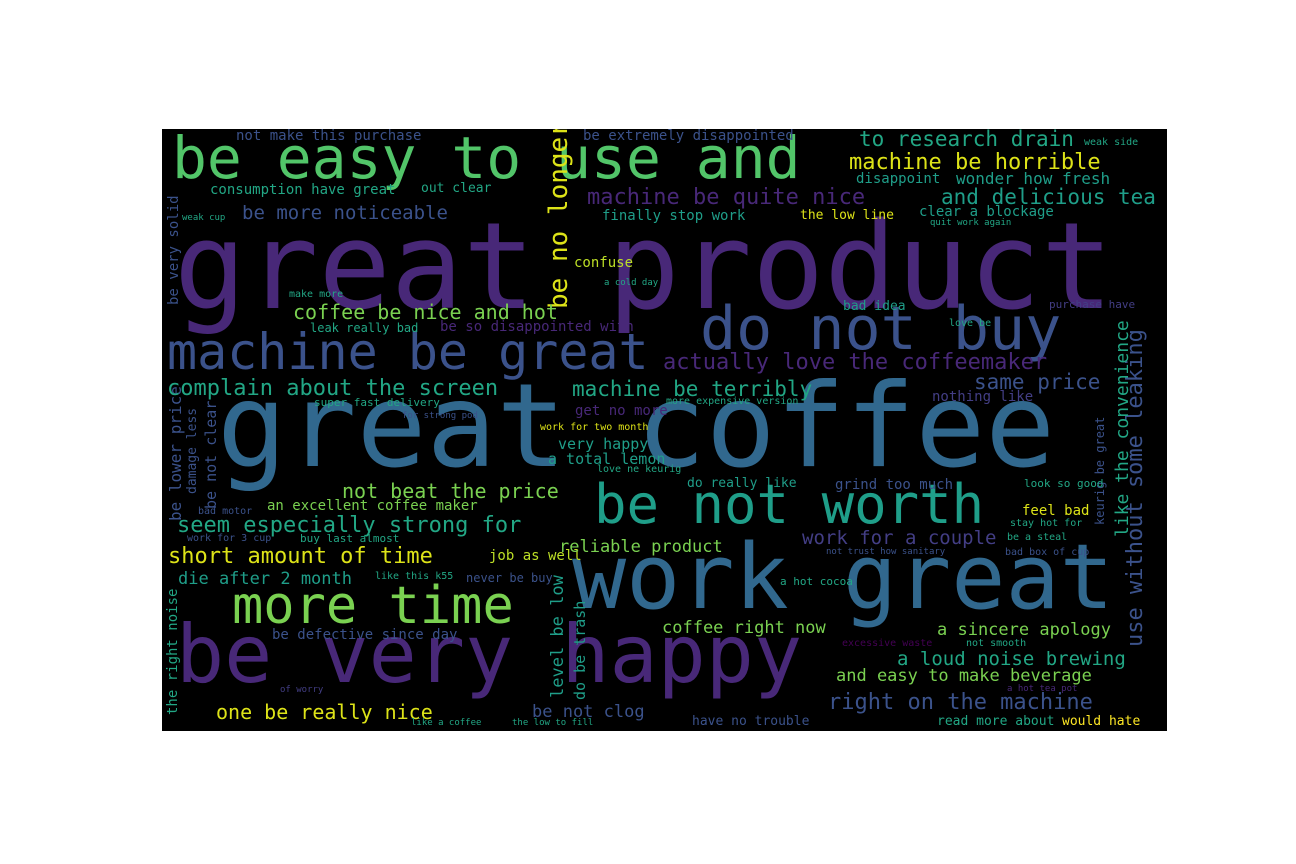 The width and height of the screenshot is (1296, 864). What do you see at coordinates (996, 721) in the screenshot?
I see `word: read more about` at bounding box center [996, 721].